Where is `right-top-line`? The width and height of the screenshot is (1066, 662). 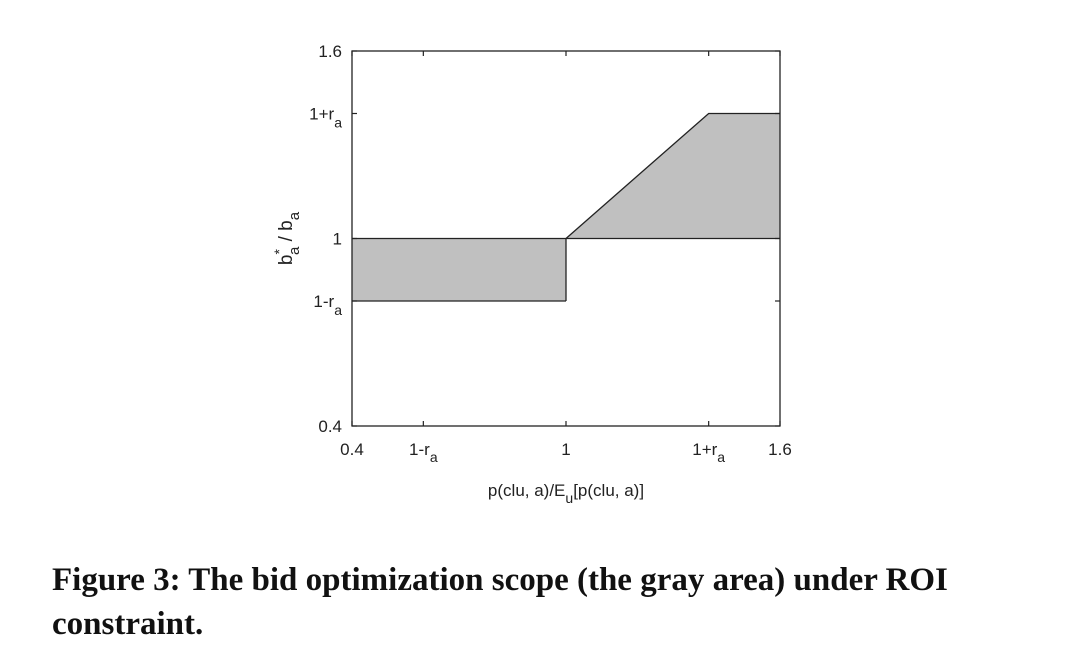
right-top-line is located at coordinates (672, 175).